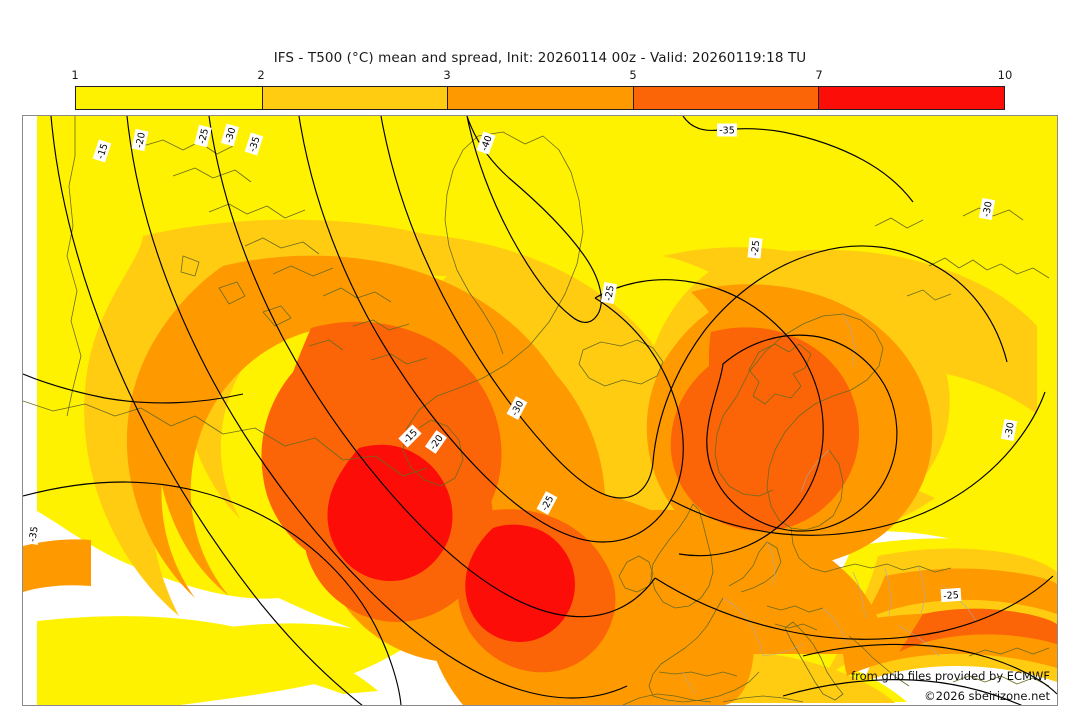 The image size is (1080, 718). Describe the element at coordinates (819, 75) in the screenshot. I see `colorbar-tick-7: 7` at that location.